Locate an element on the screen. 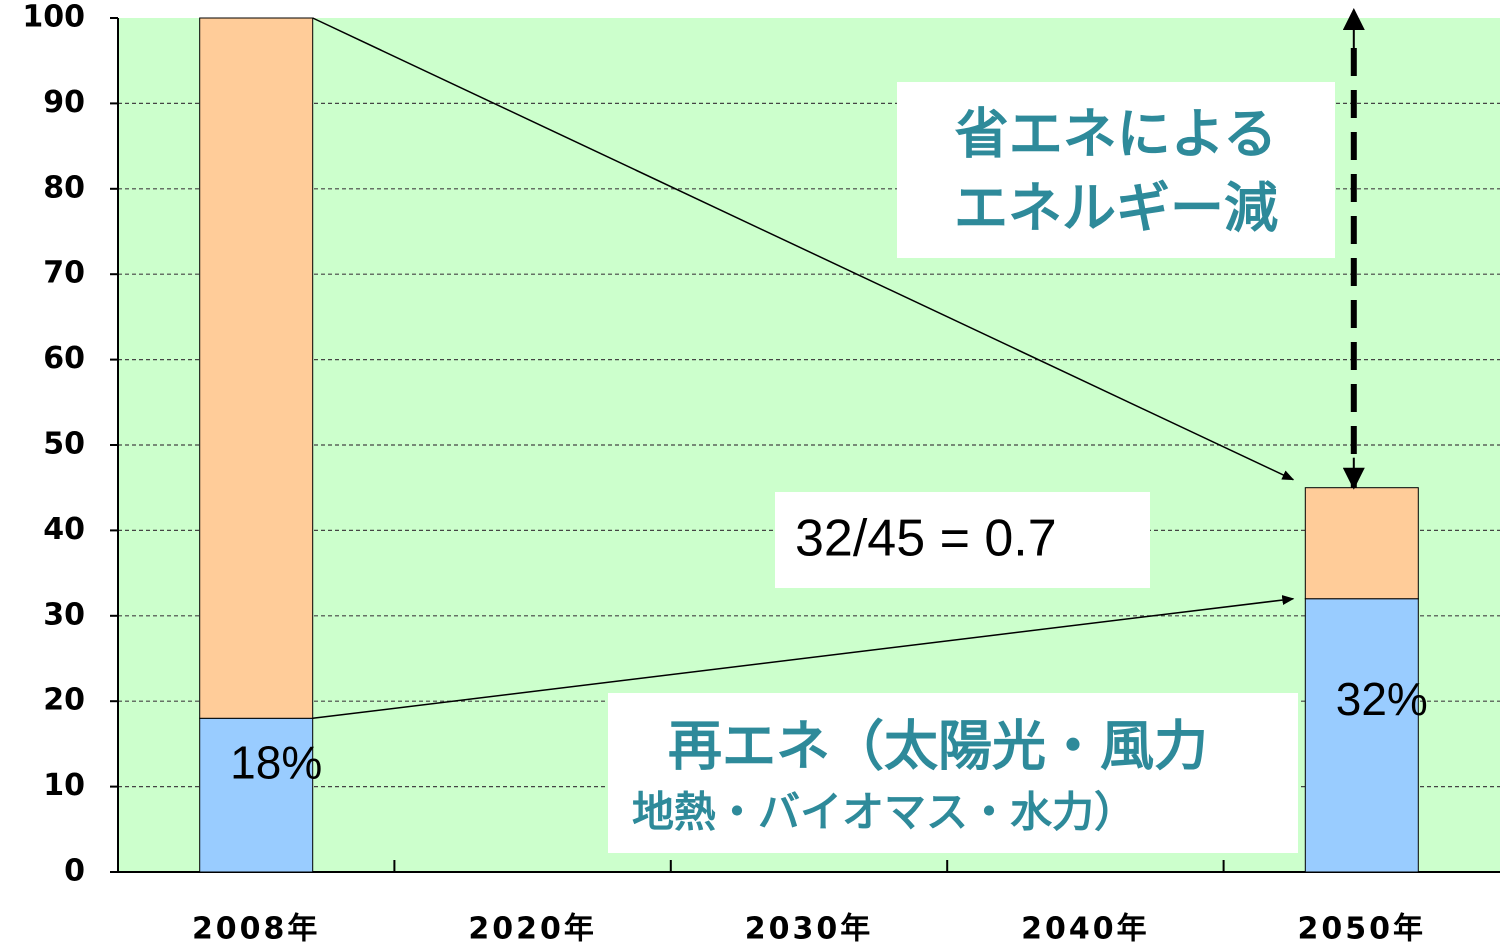  x-tick-label: 2050年 is located at coordinates (1362, 929).